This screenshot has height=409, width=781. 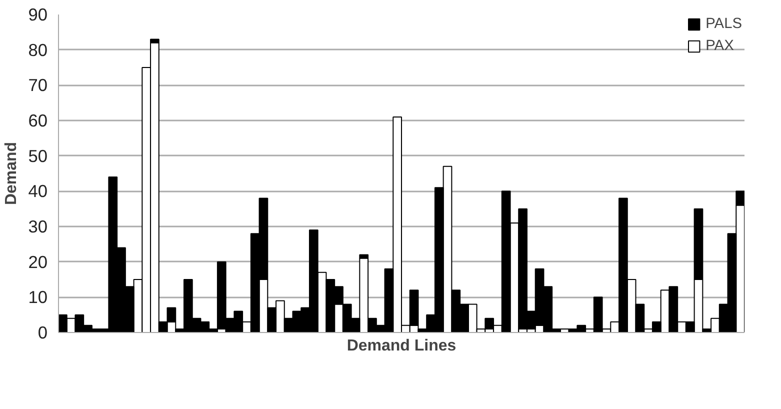 What do you see at coordinates (38, 156) in the screenshot?
I see `y-tick-label: 50` at bounding box center [38, 156].